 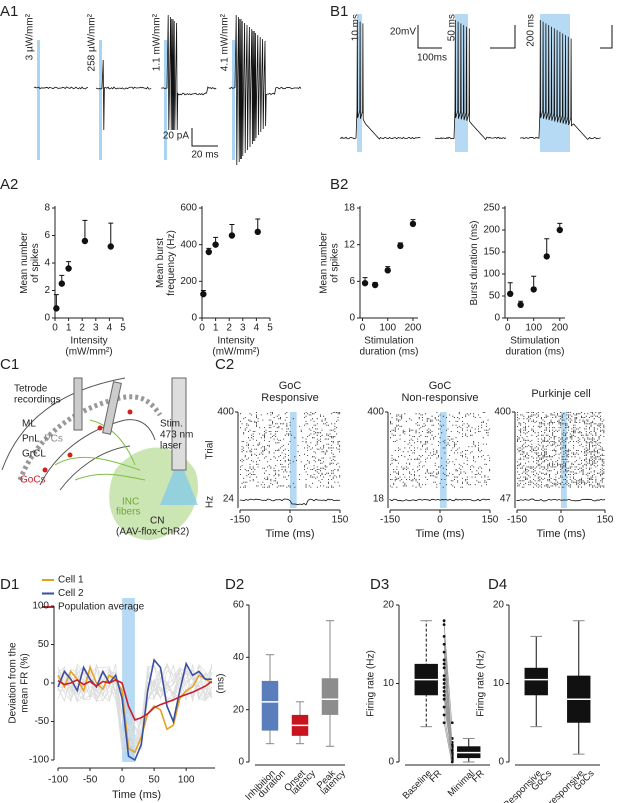 What do you see at coordinates (47, 208) in the screenshot?
I see `y-tick-label: 8` at bounding box center [47, 208].